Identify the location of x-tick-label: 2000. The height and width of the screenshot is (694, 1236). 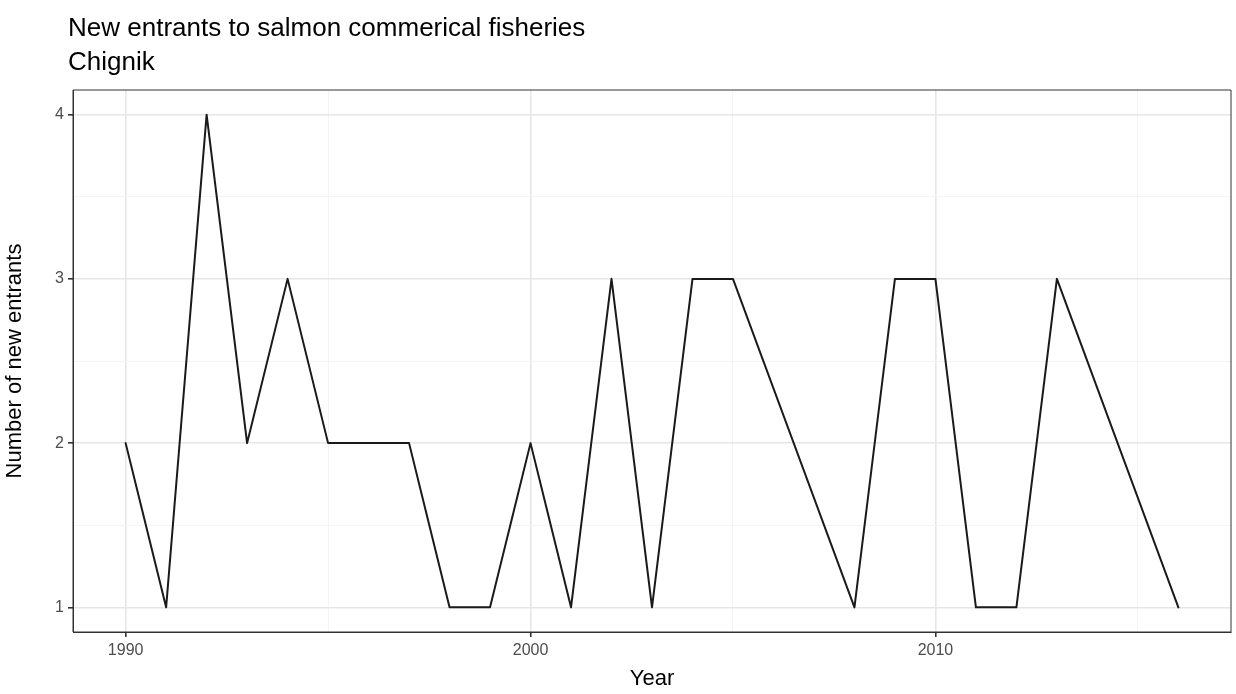
(530, 650).